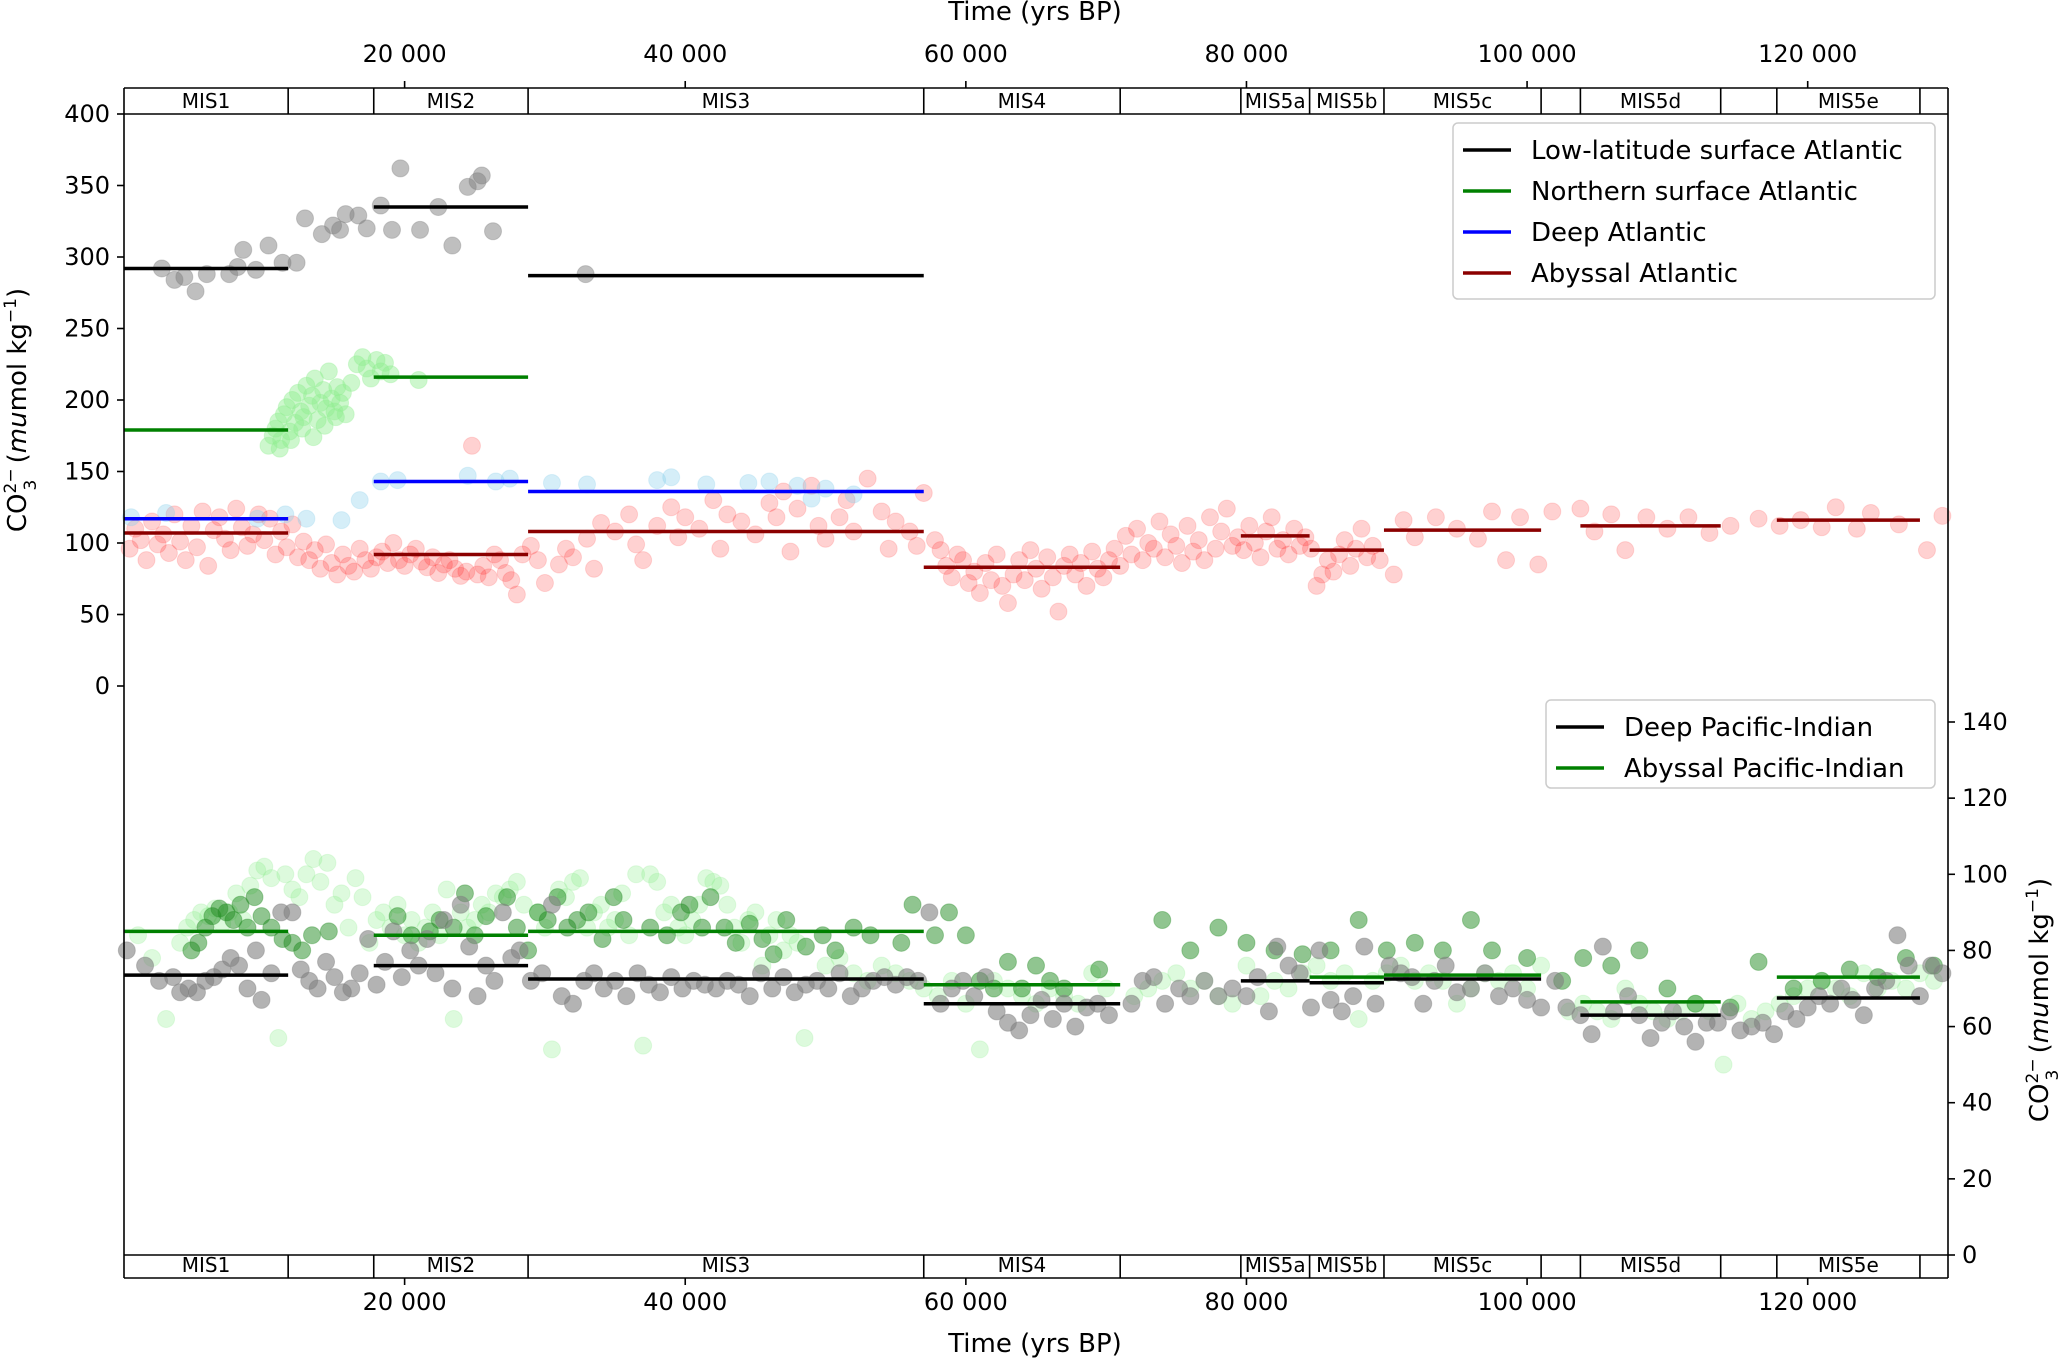 The height and width of the screenshot is (1363, 2067). I want to click on mis-label-bottom: MIS5b, so click(1346, 1265).